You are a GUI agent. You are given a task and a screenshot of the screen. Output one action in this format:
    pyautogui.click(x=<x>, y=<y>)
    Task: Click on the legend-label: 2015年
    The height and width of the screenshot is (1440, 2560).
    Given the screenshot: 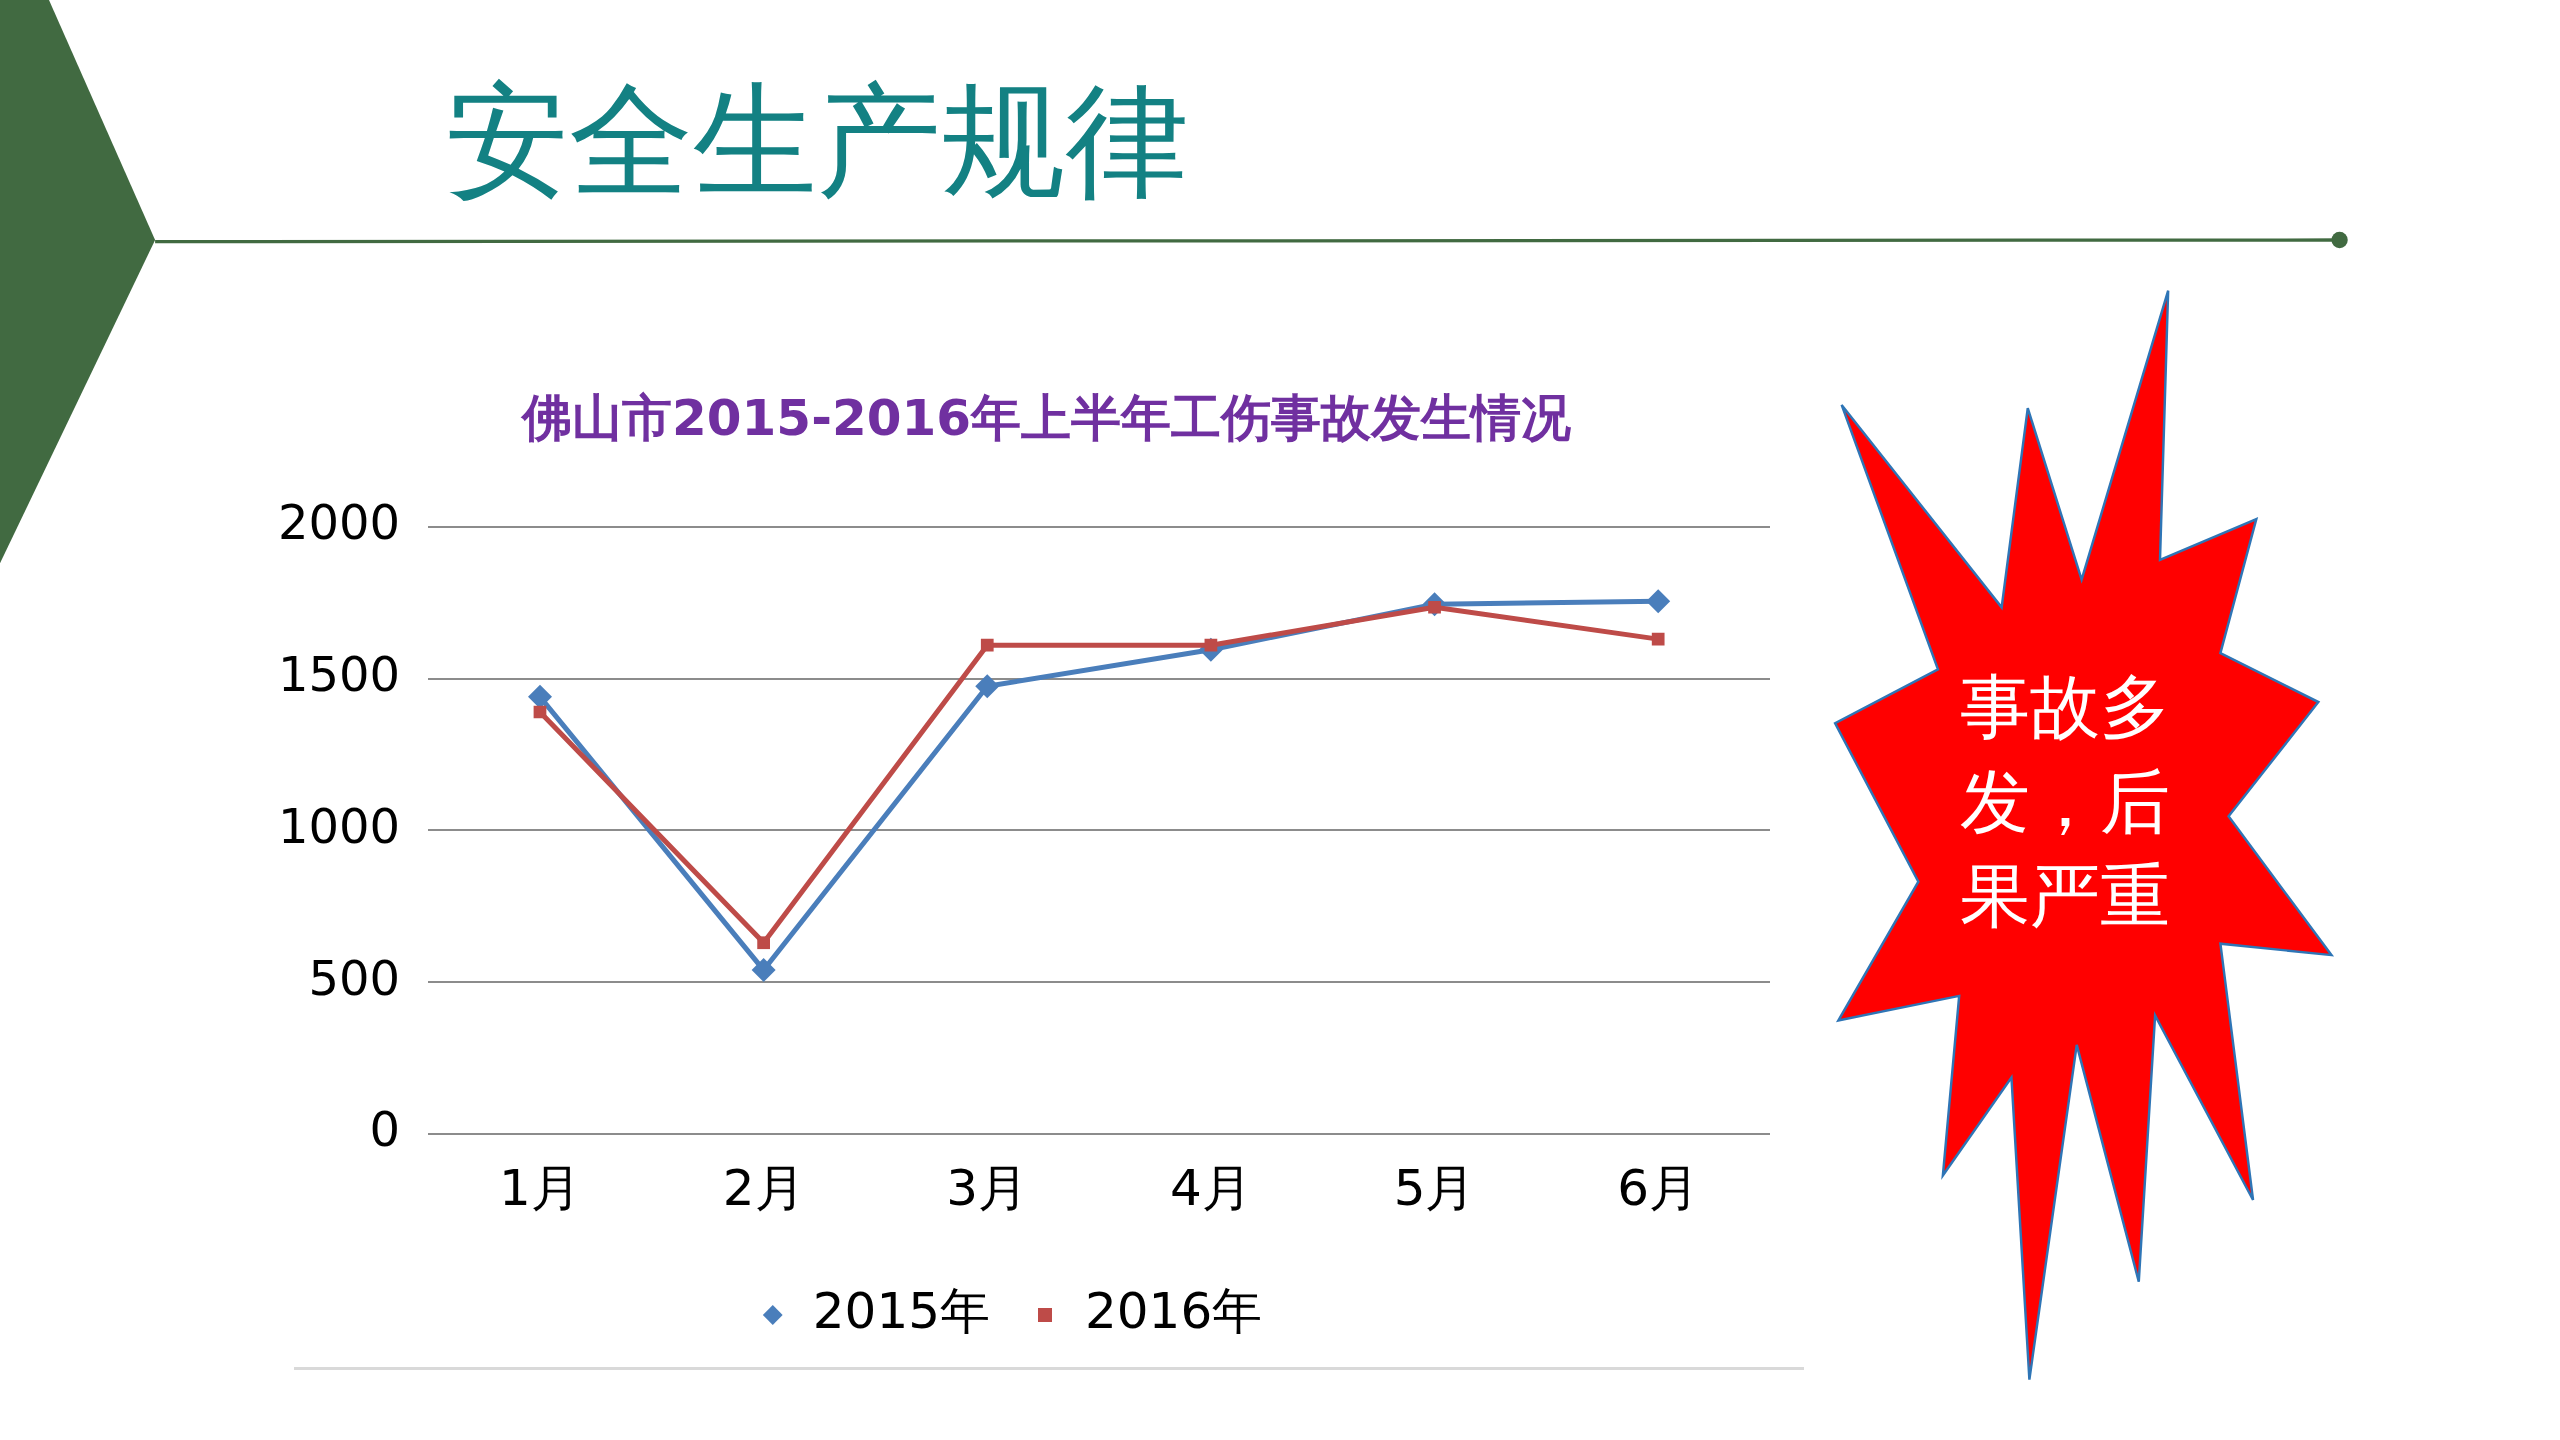 What is the action you would take?
    pyautogui.click(x=901, y=1310)
    